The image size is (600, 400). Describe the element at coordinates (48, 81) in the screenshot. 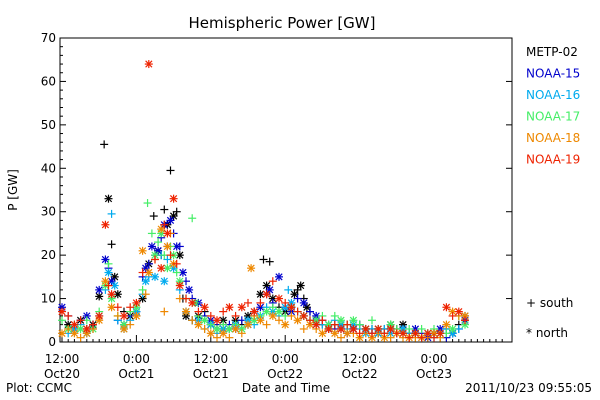

I see `y-tick-label: 60` at that location.